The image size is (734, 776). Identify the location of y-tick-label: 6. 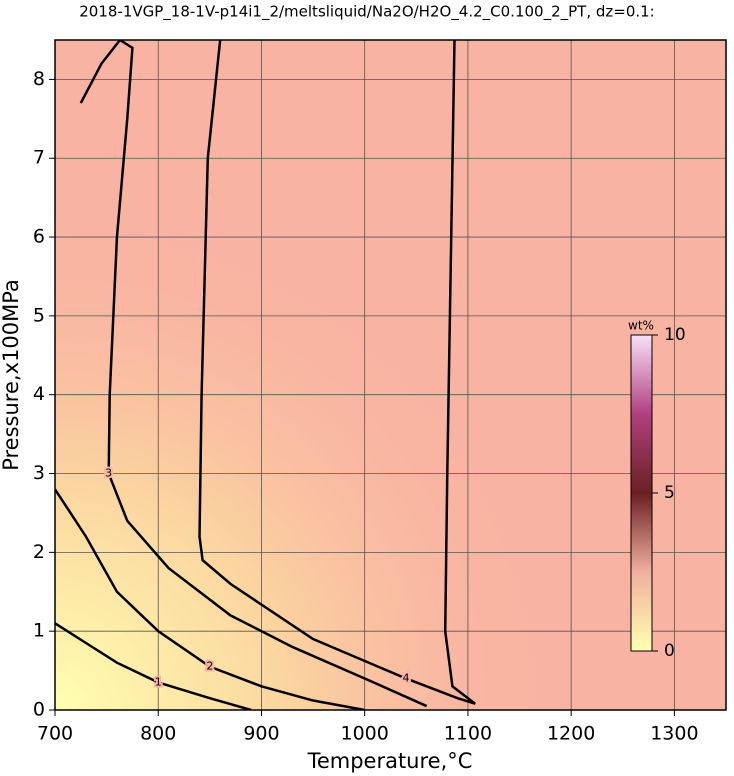
(39, 237).